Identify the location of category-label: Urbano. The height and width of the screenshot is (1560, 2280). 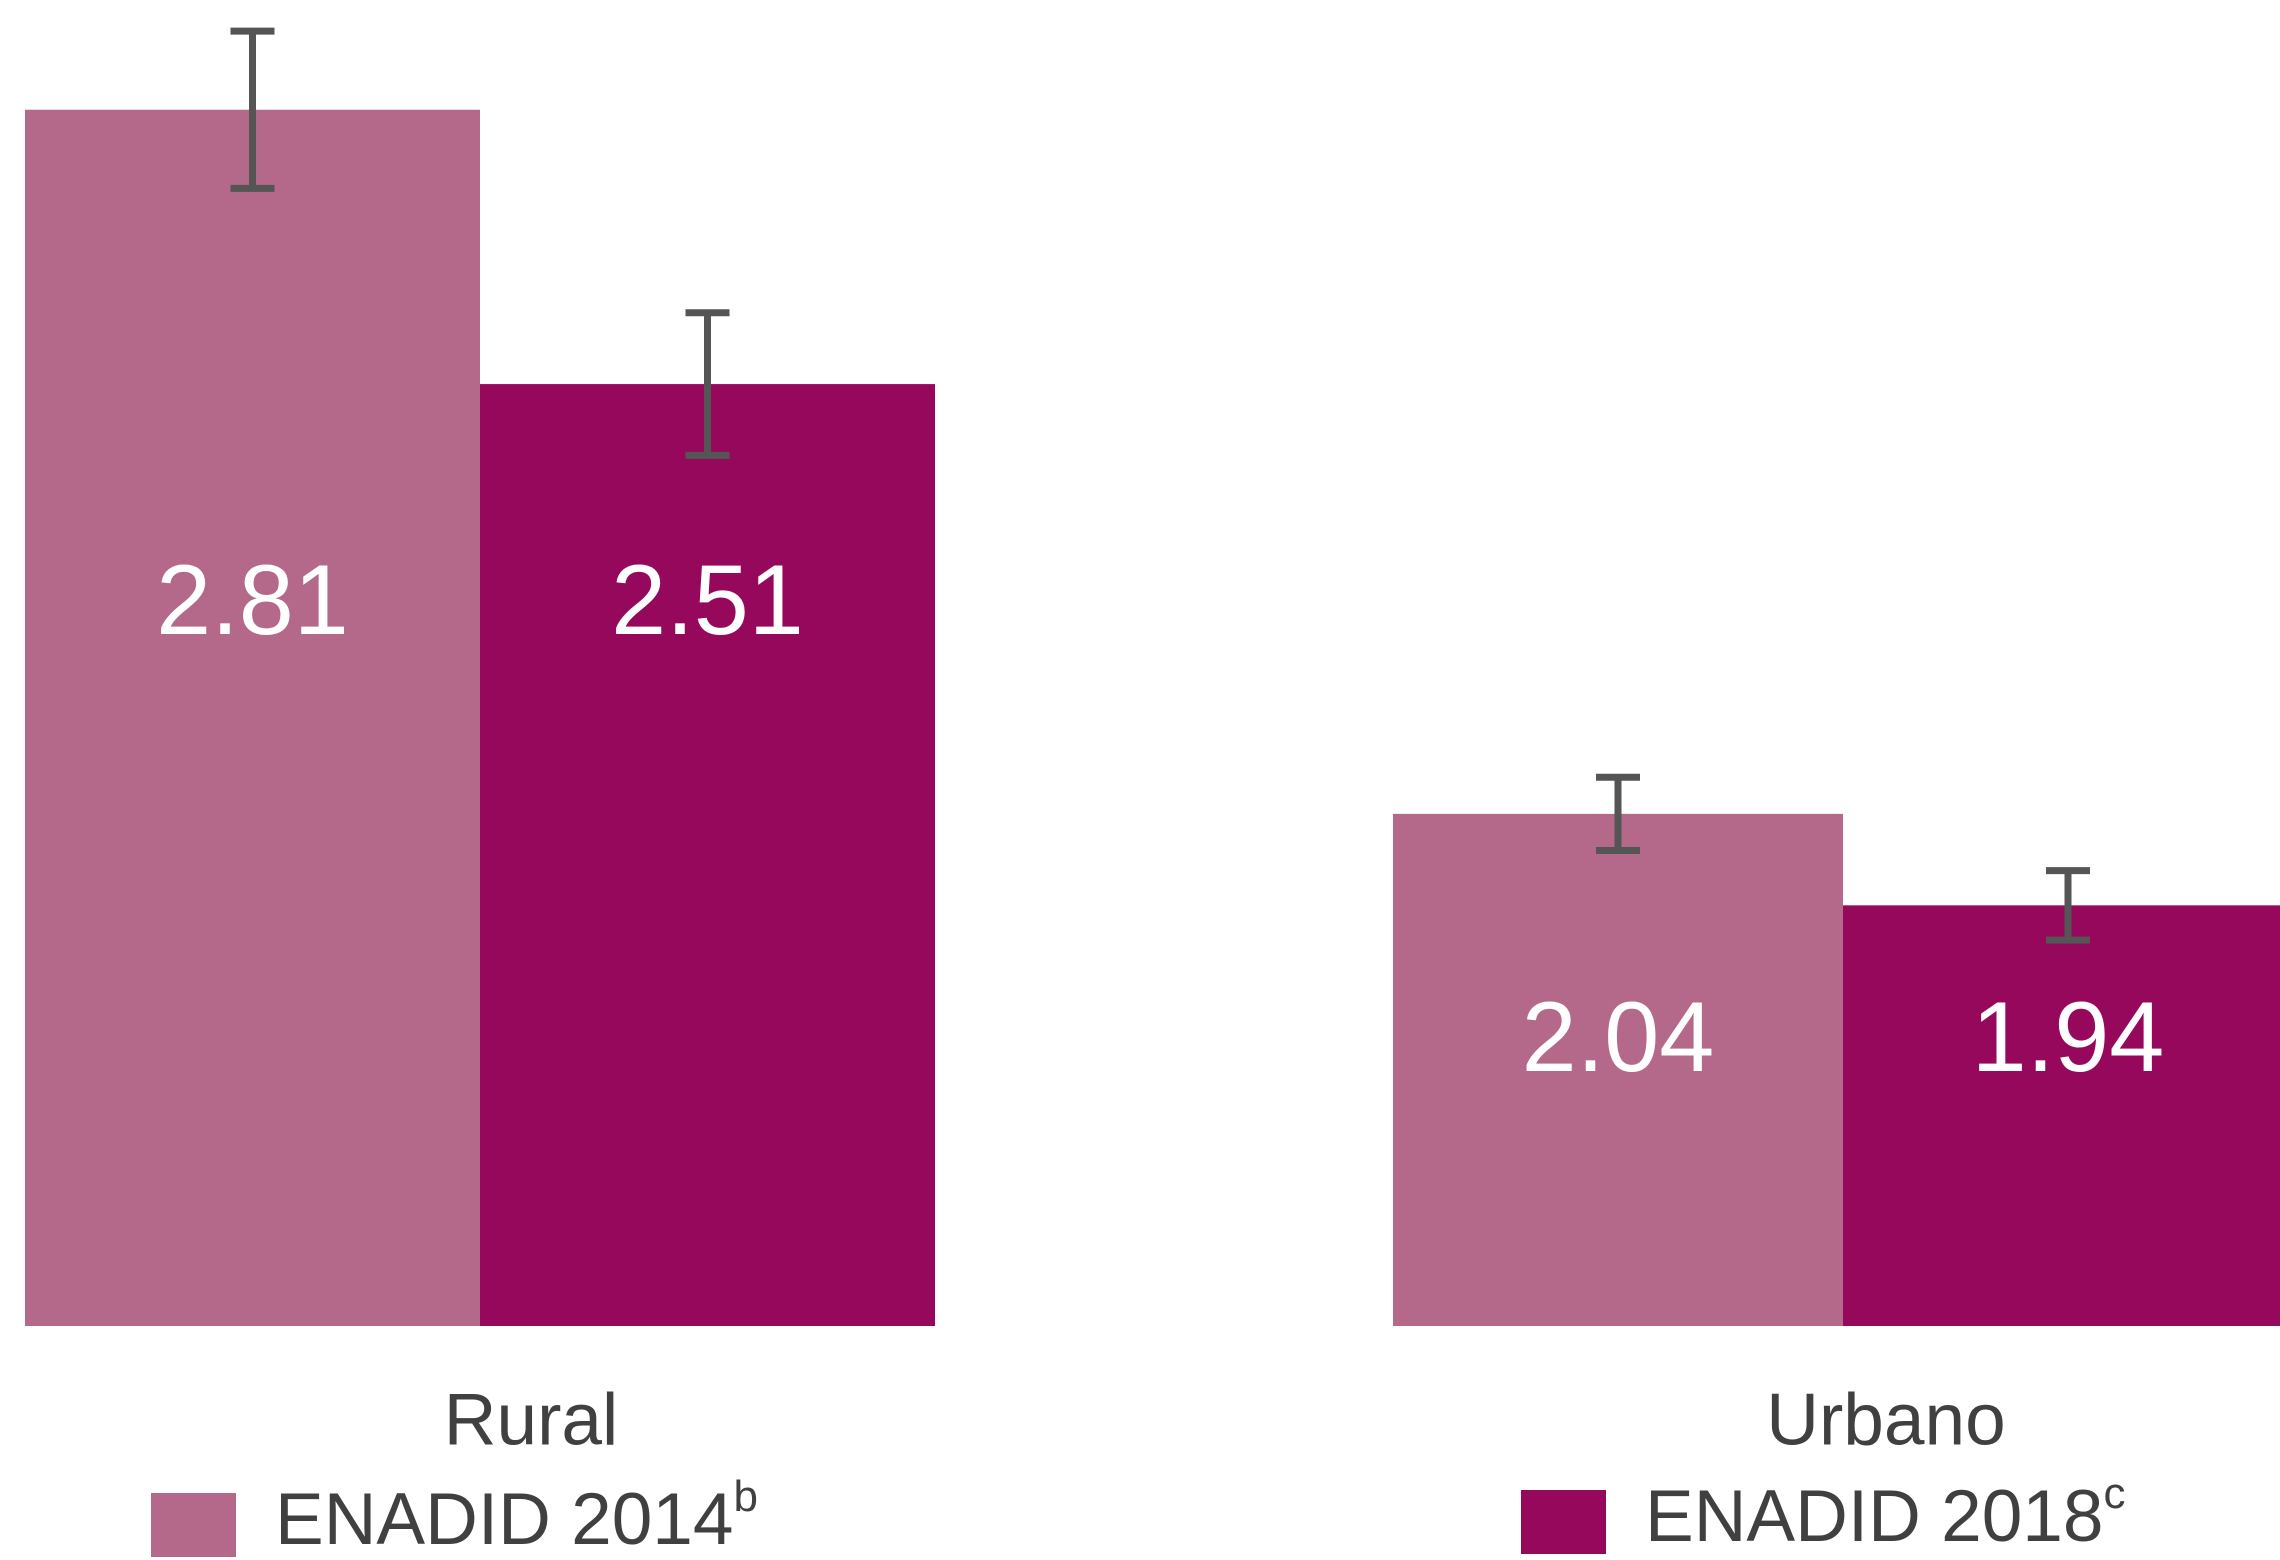
(1885, 1419).